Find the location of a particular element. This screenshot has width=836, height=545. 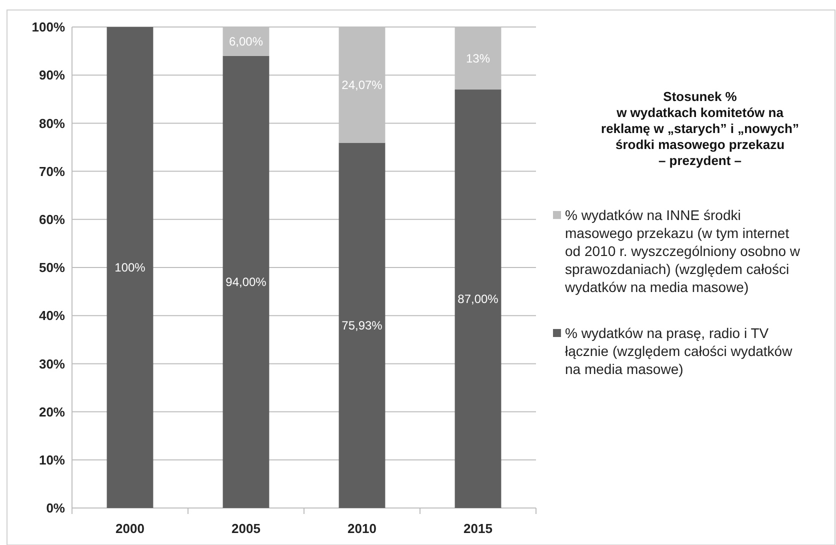

data-label: 75,93% is located at coordinates (362, 325).